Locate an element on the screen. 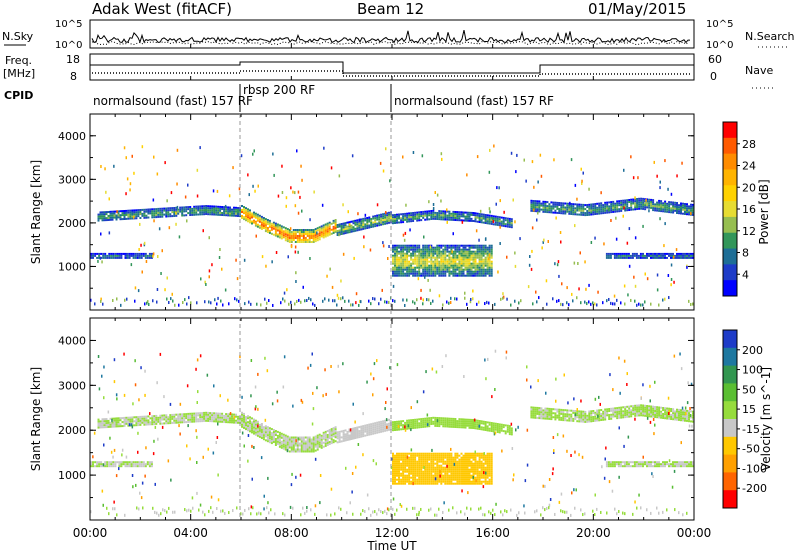 Image resolution: width=800 pixels, height=554 pixels. y-tick-label: 2000 is located at coordinates (72, 223).